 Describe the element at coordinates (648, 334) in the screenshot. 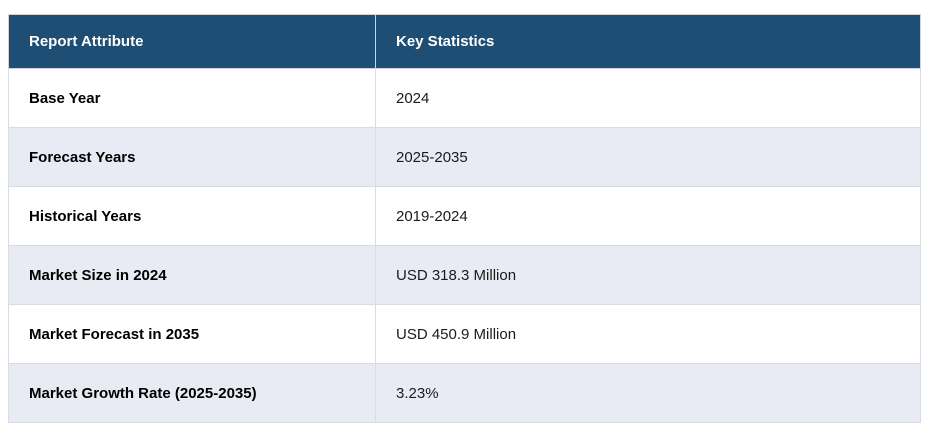

I see `value-cell: USD 450.9 Million` at that location.